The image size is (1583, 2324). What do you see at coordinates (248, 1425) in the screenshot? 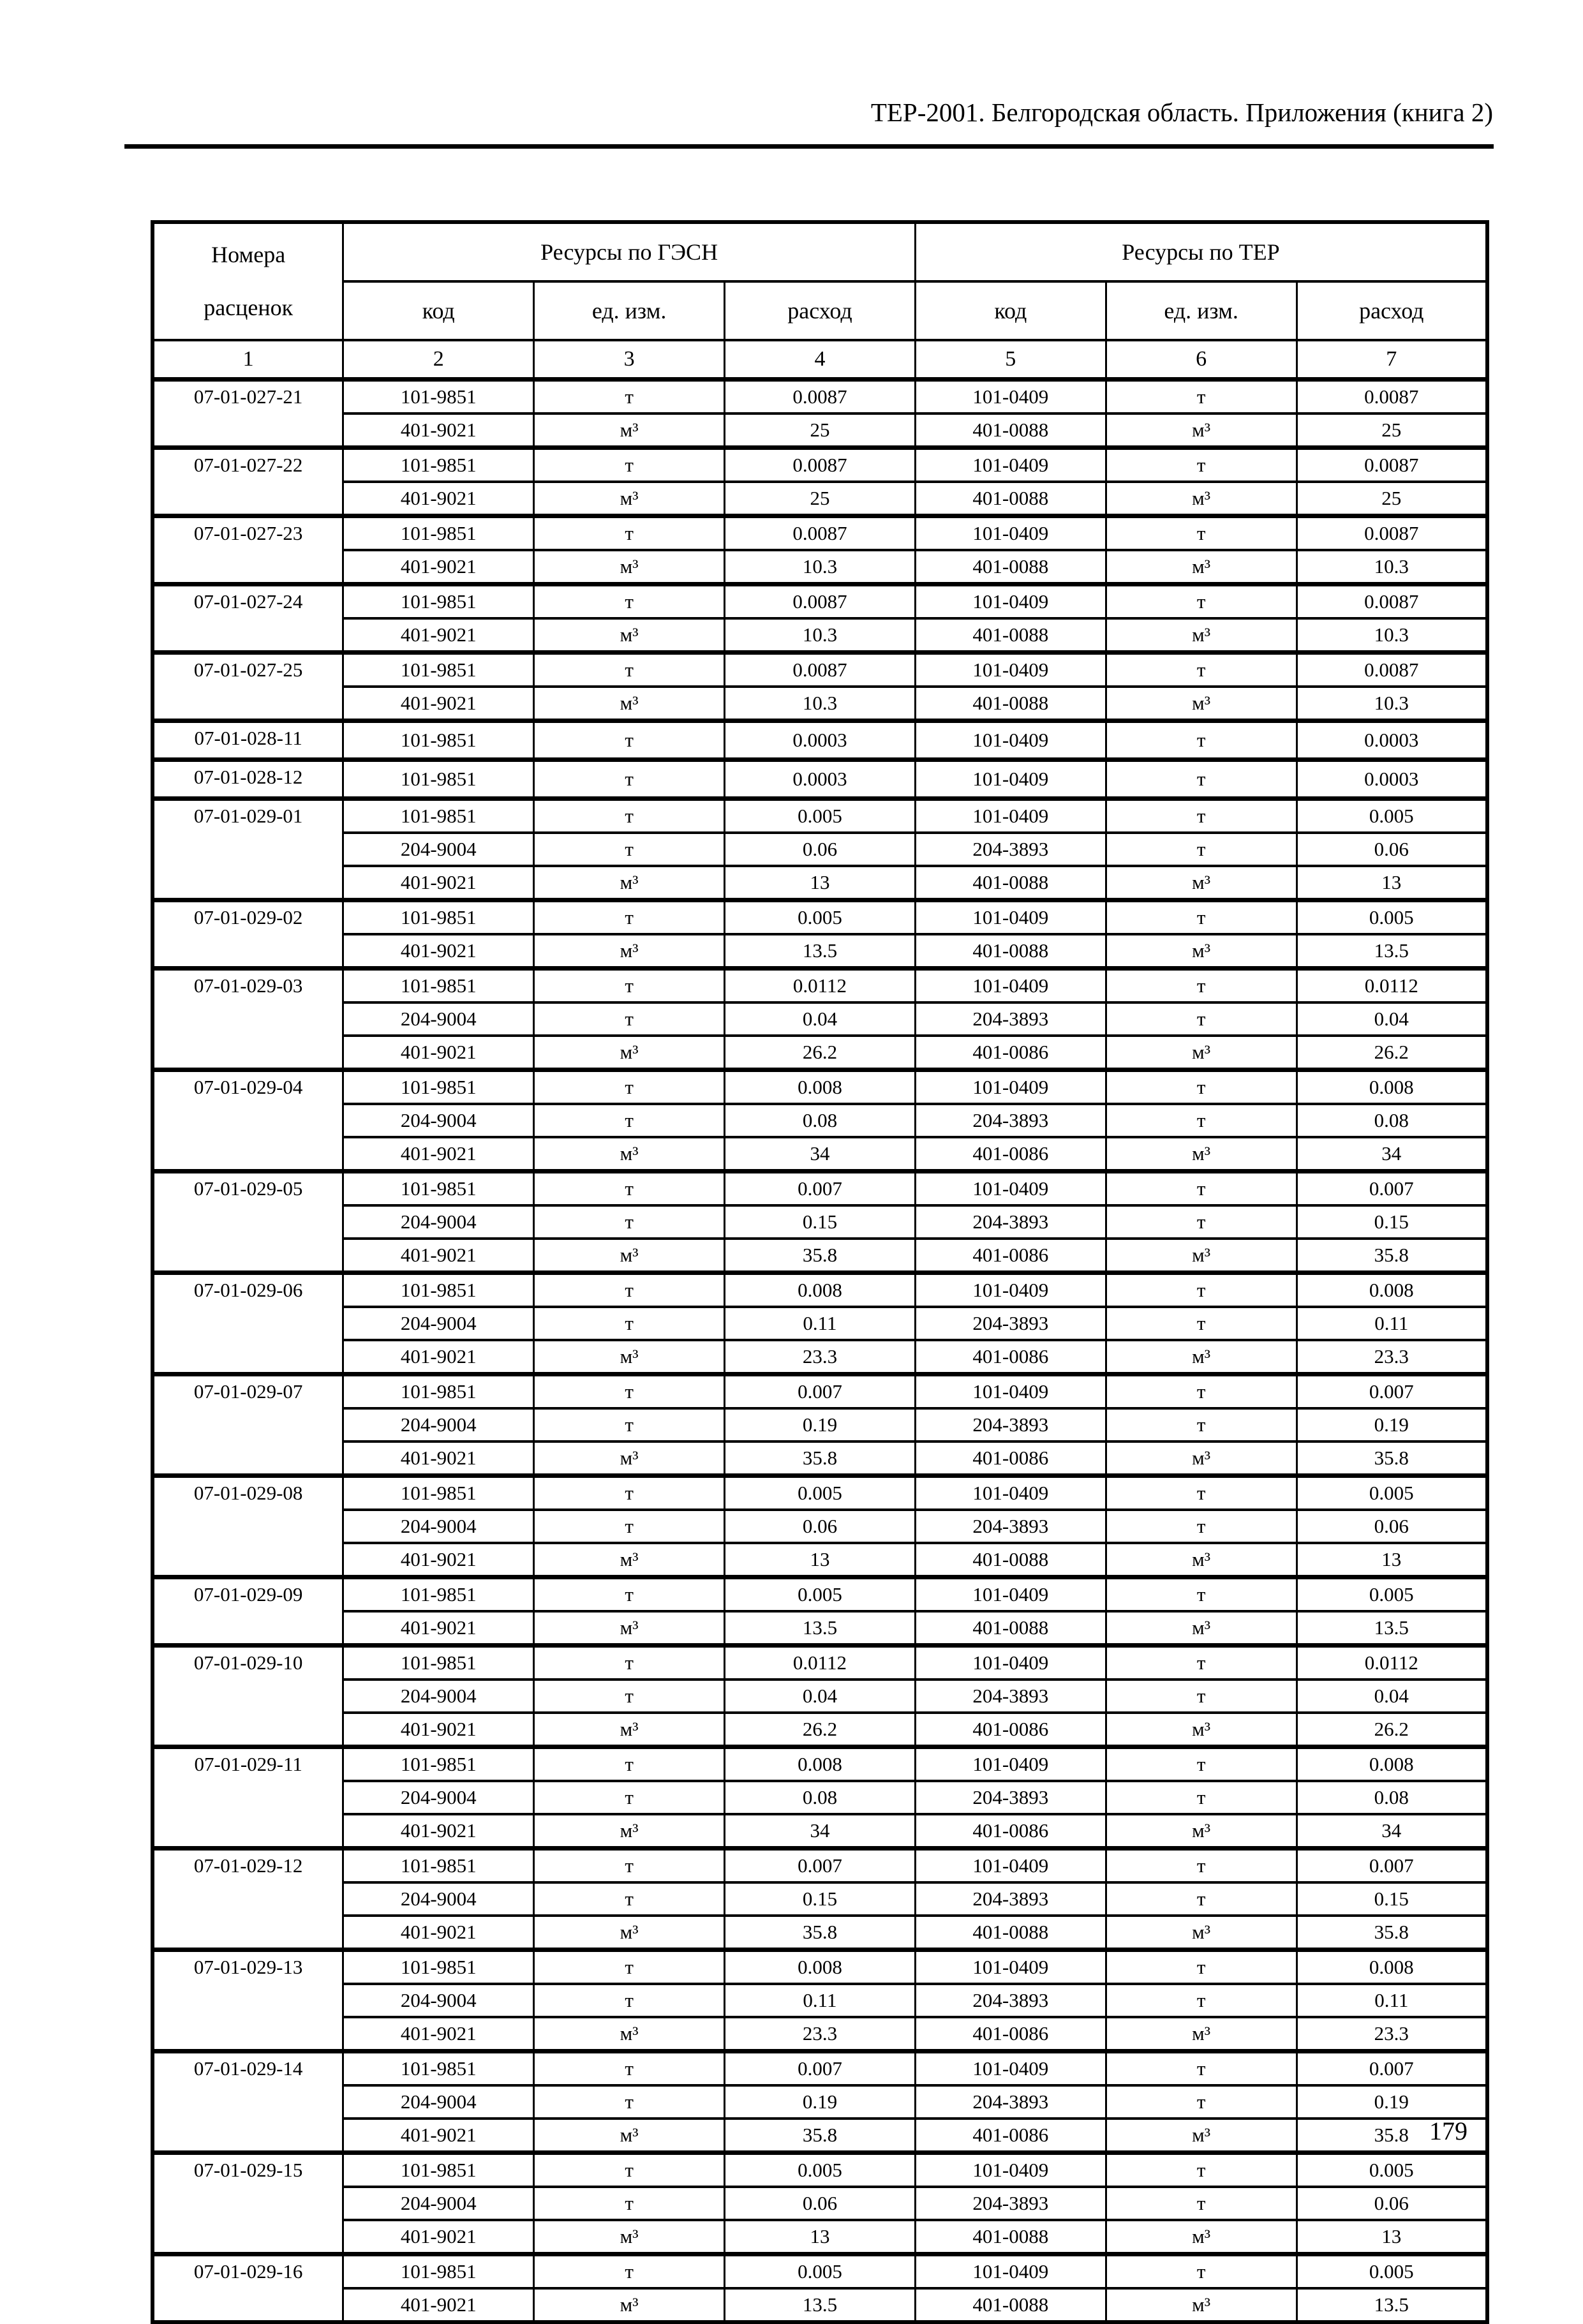
I see `rate-number: 07-01-029-07` at bounding box center [248, 1425].